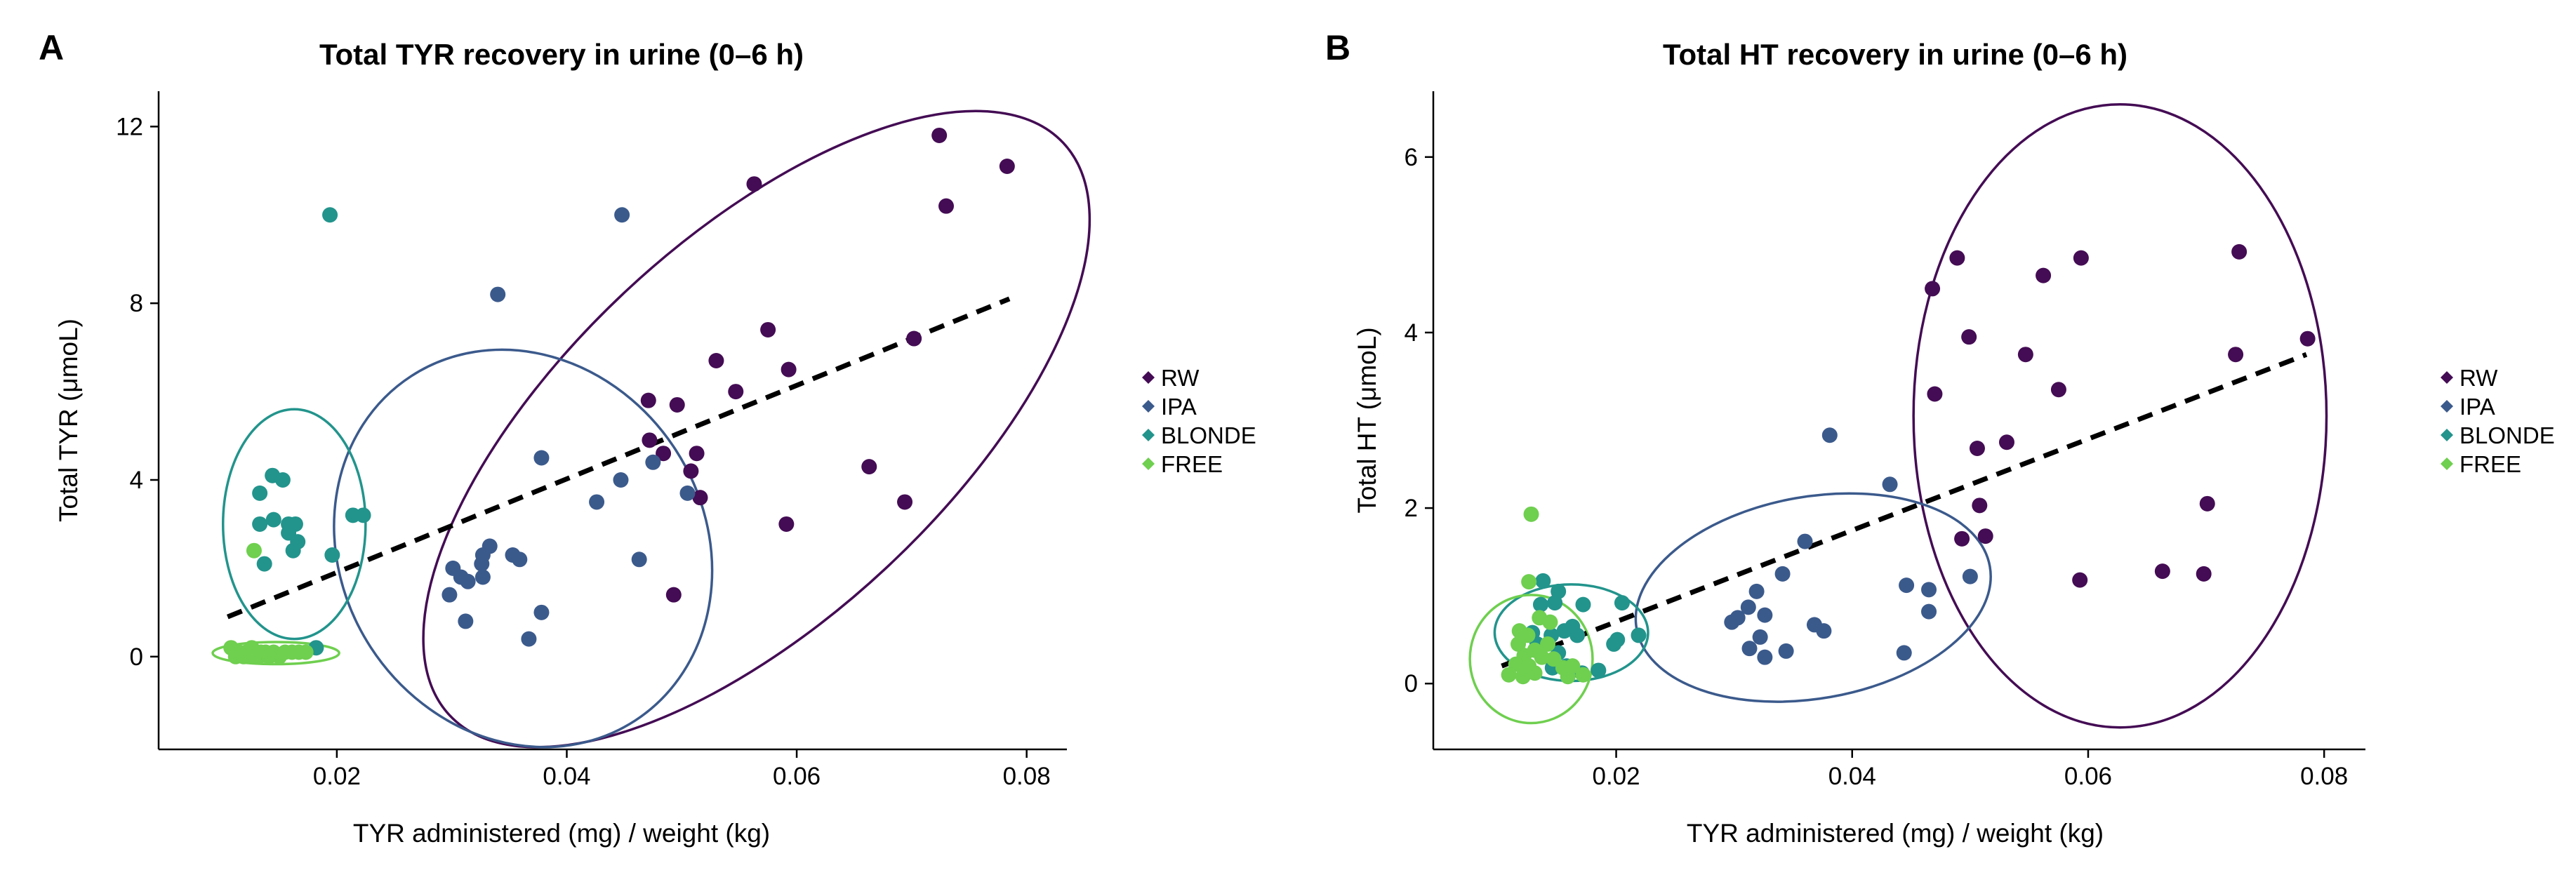 This screenshot has height=882, width=2576. Describe the element at coordinates (1616, 776) in the screenshot. I see `x-tick-label: 0.02` at that location.